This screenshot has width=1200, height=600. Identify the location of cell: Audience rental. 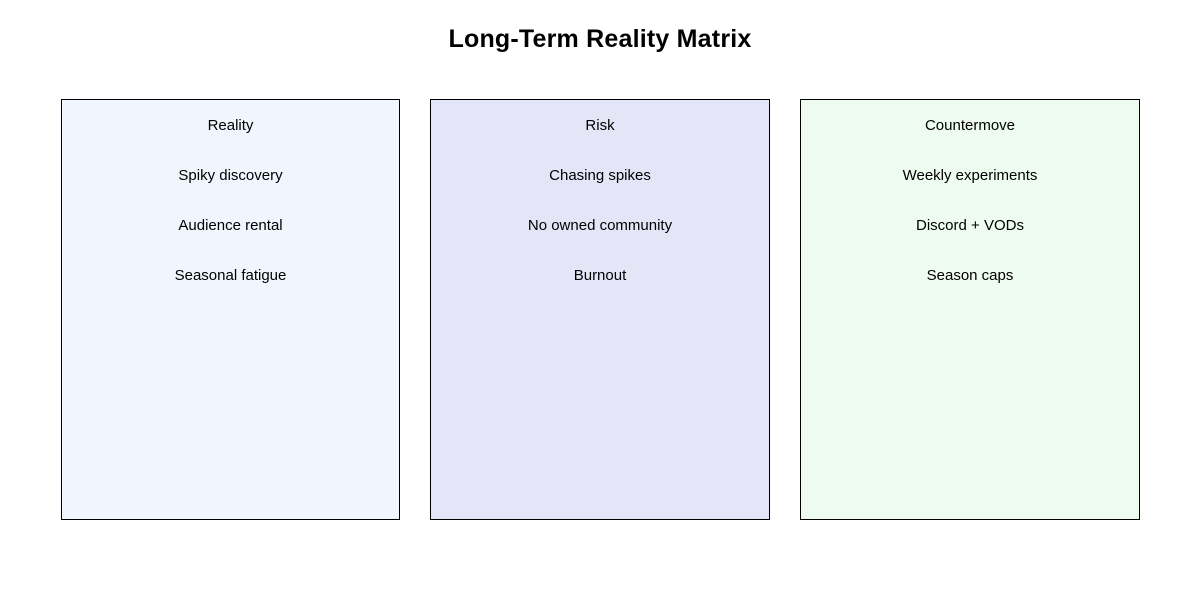
(230, 225).